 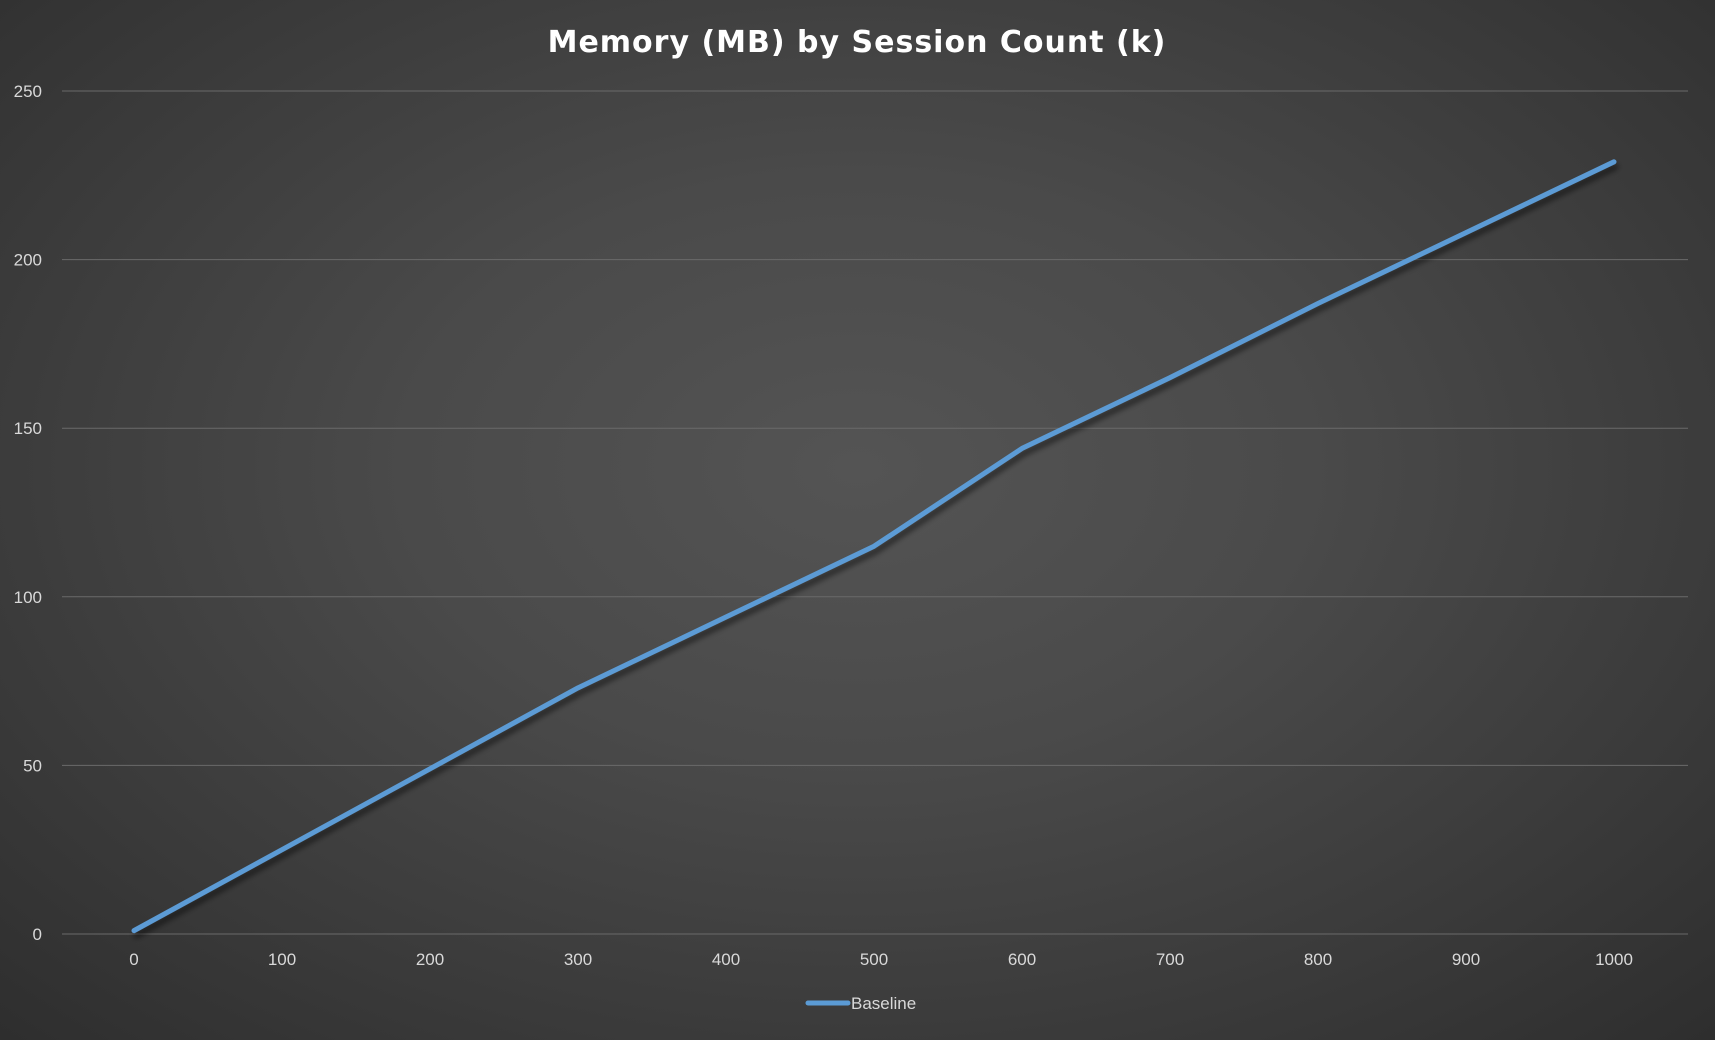 What do you see at coordinates (883, 1003) in the screenshot?
I see `legend-label: Baseline` at bounding box center [883, 1003].